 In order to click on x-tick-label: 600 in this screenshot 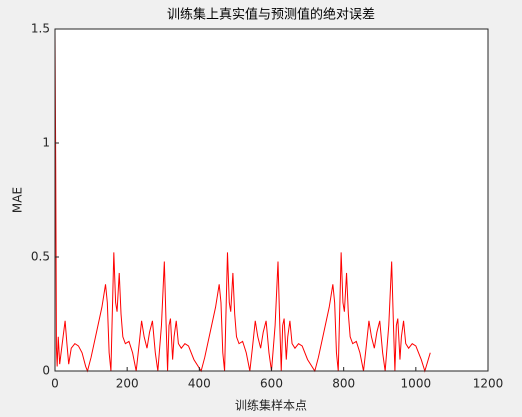, I will do `click(271, 384)`.